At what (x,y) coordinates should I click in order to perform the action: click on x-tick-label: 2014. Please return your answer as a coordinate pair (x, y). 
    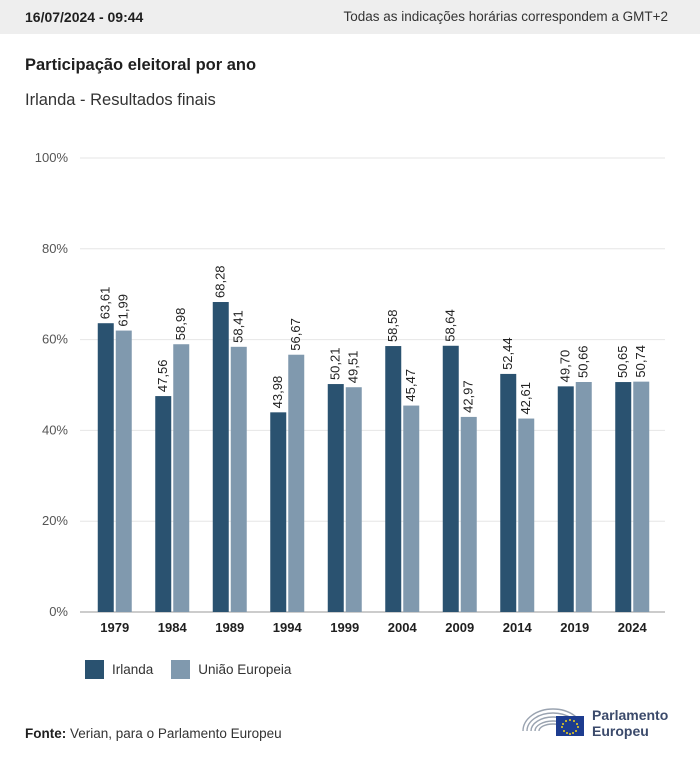
    Looking at the image, I should click on (518, 627).